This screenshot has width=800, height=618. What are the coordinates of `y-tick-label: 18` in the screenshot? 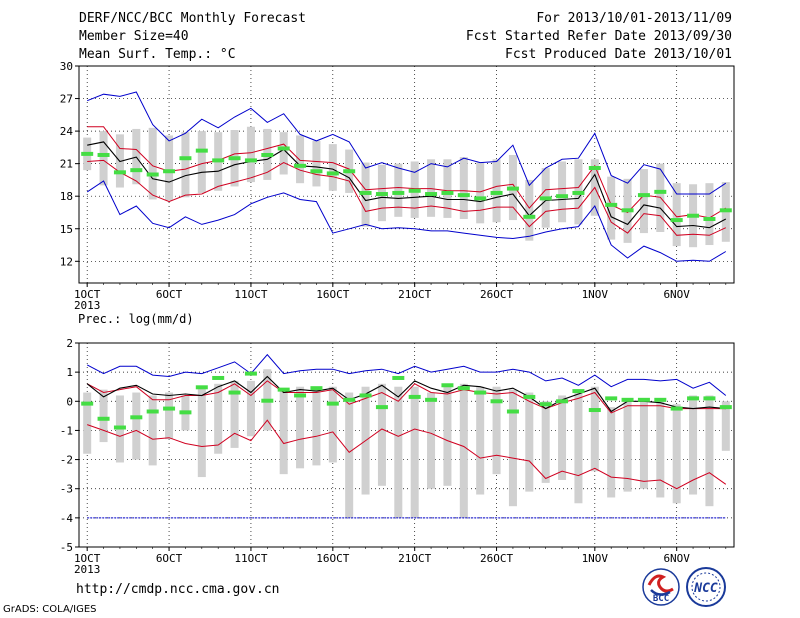 It's located at (66, 196).